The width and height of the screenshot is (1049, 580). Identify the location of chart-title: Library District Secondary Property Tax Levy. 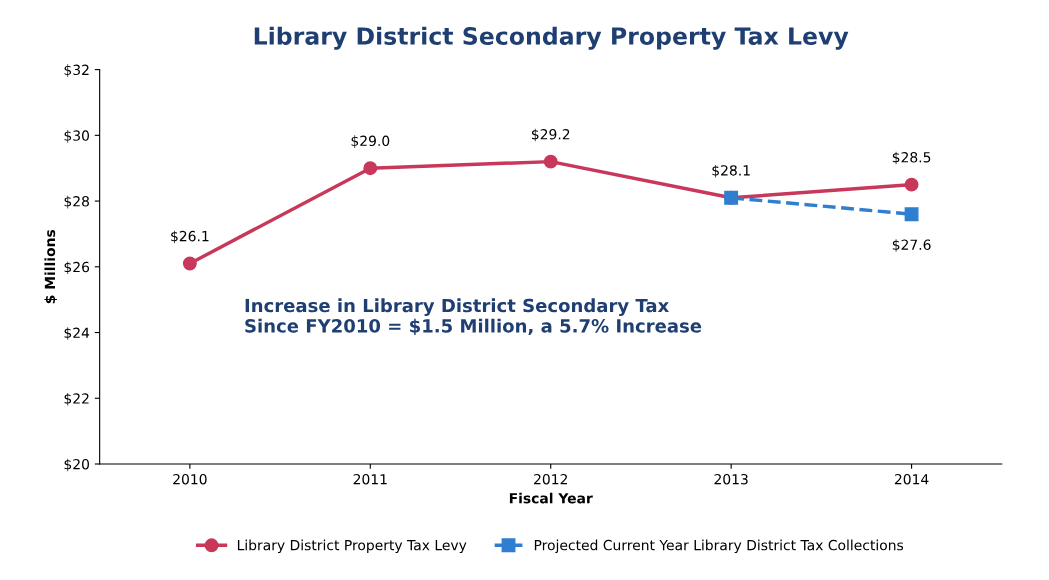
(551, 38).